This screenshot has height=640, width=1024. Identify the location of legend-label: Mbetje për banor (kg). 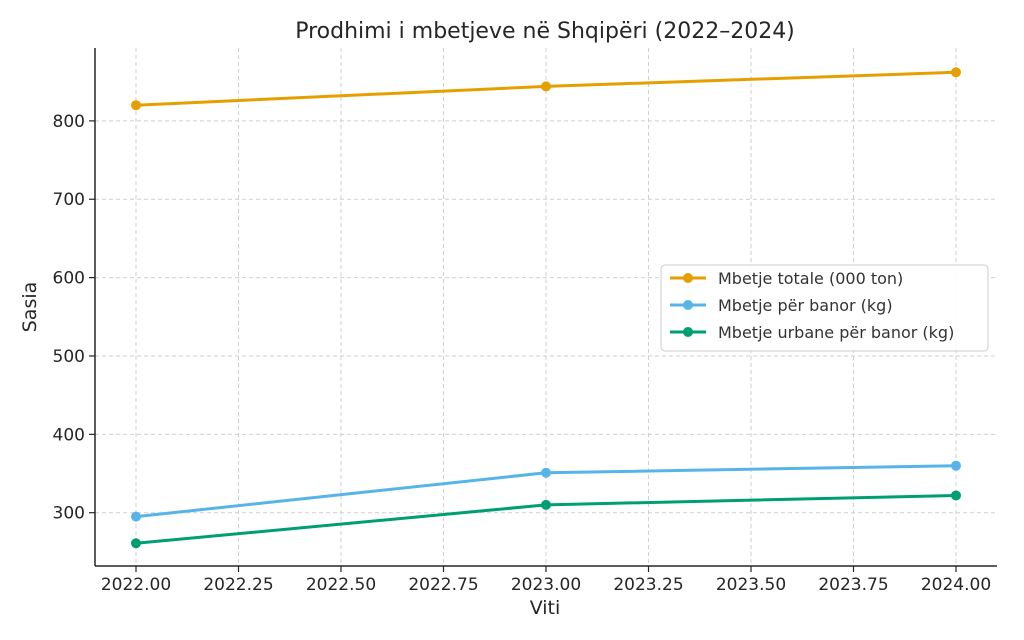
(805, 305).